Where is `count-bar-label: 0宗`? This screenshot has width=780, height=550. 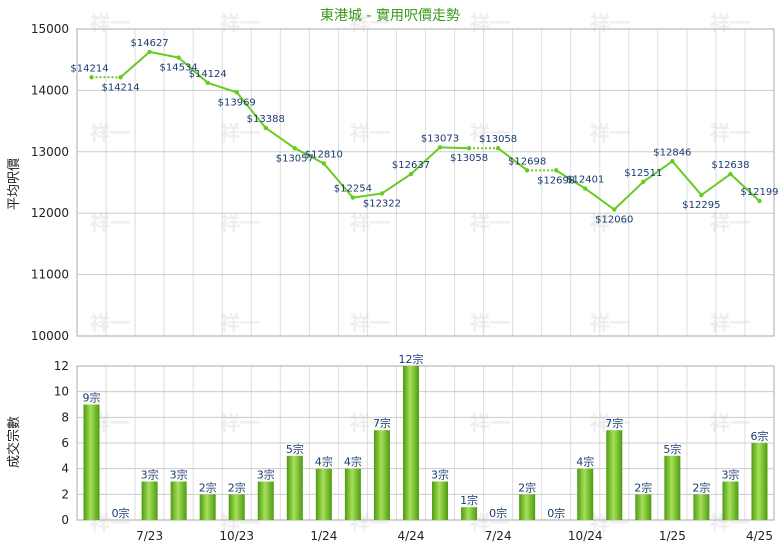
count-bar-label: 0宗 is located at coordinates (498, 513).